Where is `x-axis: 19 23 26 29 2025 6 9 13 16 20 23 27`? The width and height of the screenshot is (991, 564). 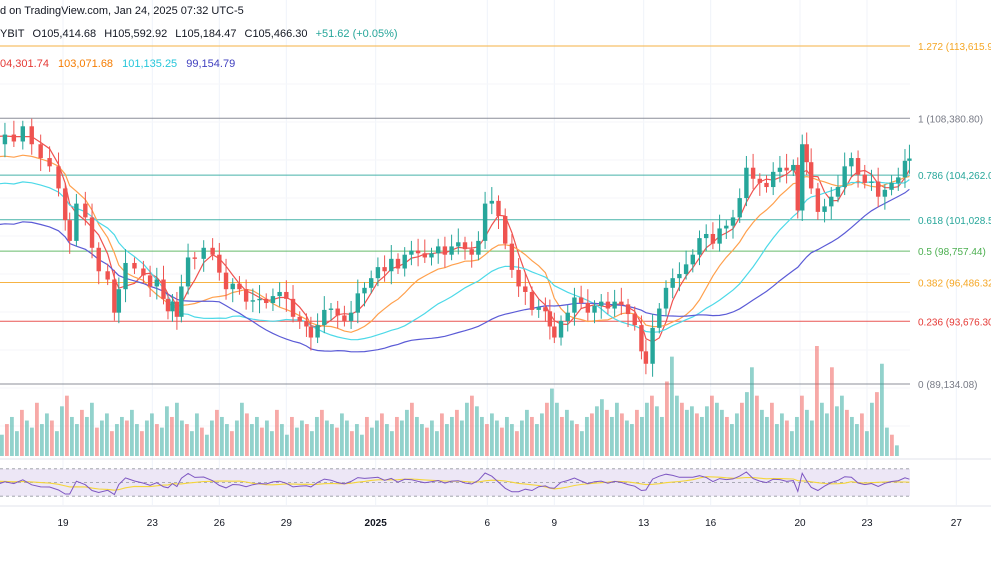
x-axis: 19 23 26 29 2025 6 9 13 16 20 23 27 is located at coordinates (509, 523).